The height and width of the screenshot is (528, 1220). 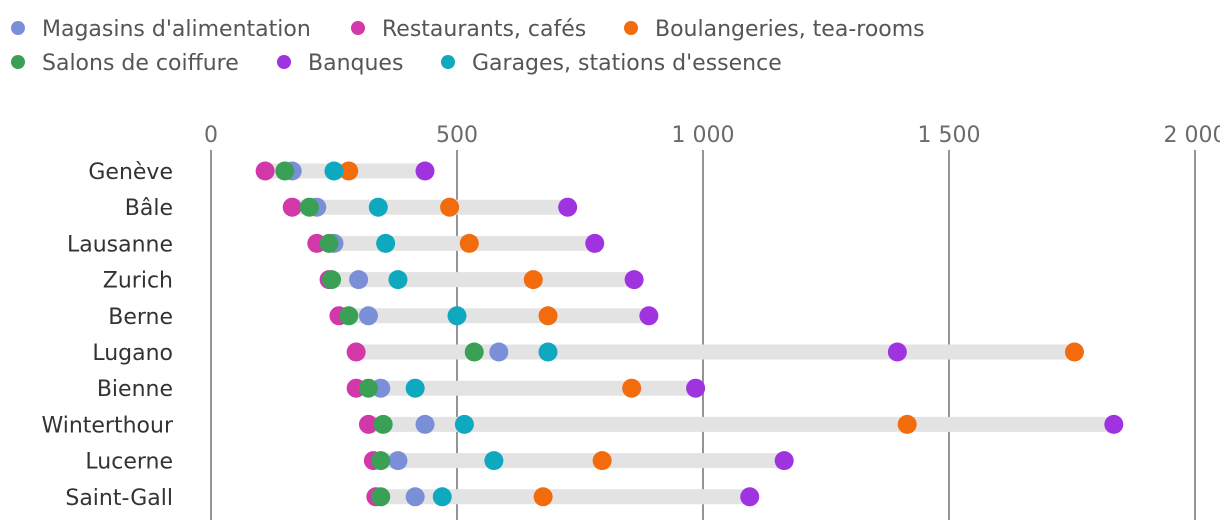 I want to click on legend-label: Garages, stations d'essence, so click(x=627, y=63).